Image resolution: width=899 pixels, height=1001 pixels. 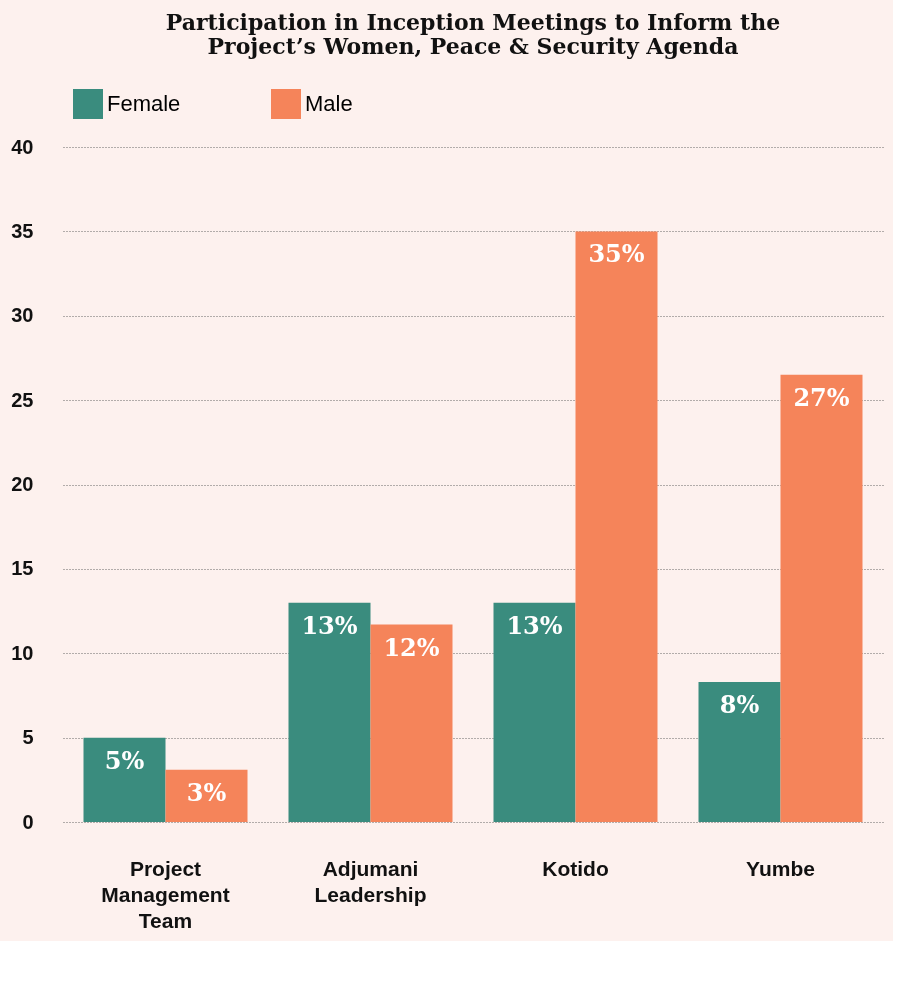 What do you see at coordinates (22, 315) in the screenshot?
I see `y-tick-label: 30` at bounding box center [22, 315].